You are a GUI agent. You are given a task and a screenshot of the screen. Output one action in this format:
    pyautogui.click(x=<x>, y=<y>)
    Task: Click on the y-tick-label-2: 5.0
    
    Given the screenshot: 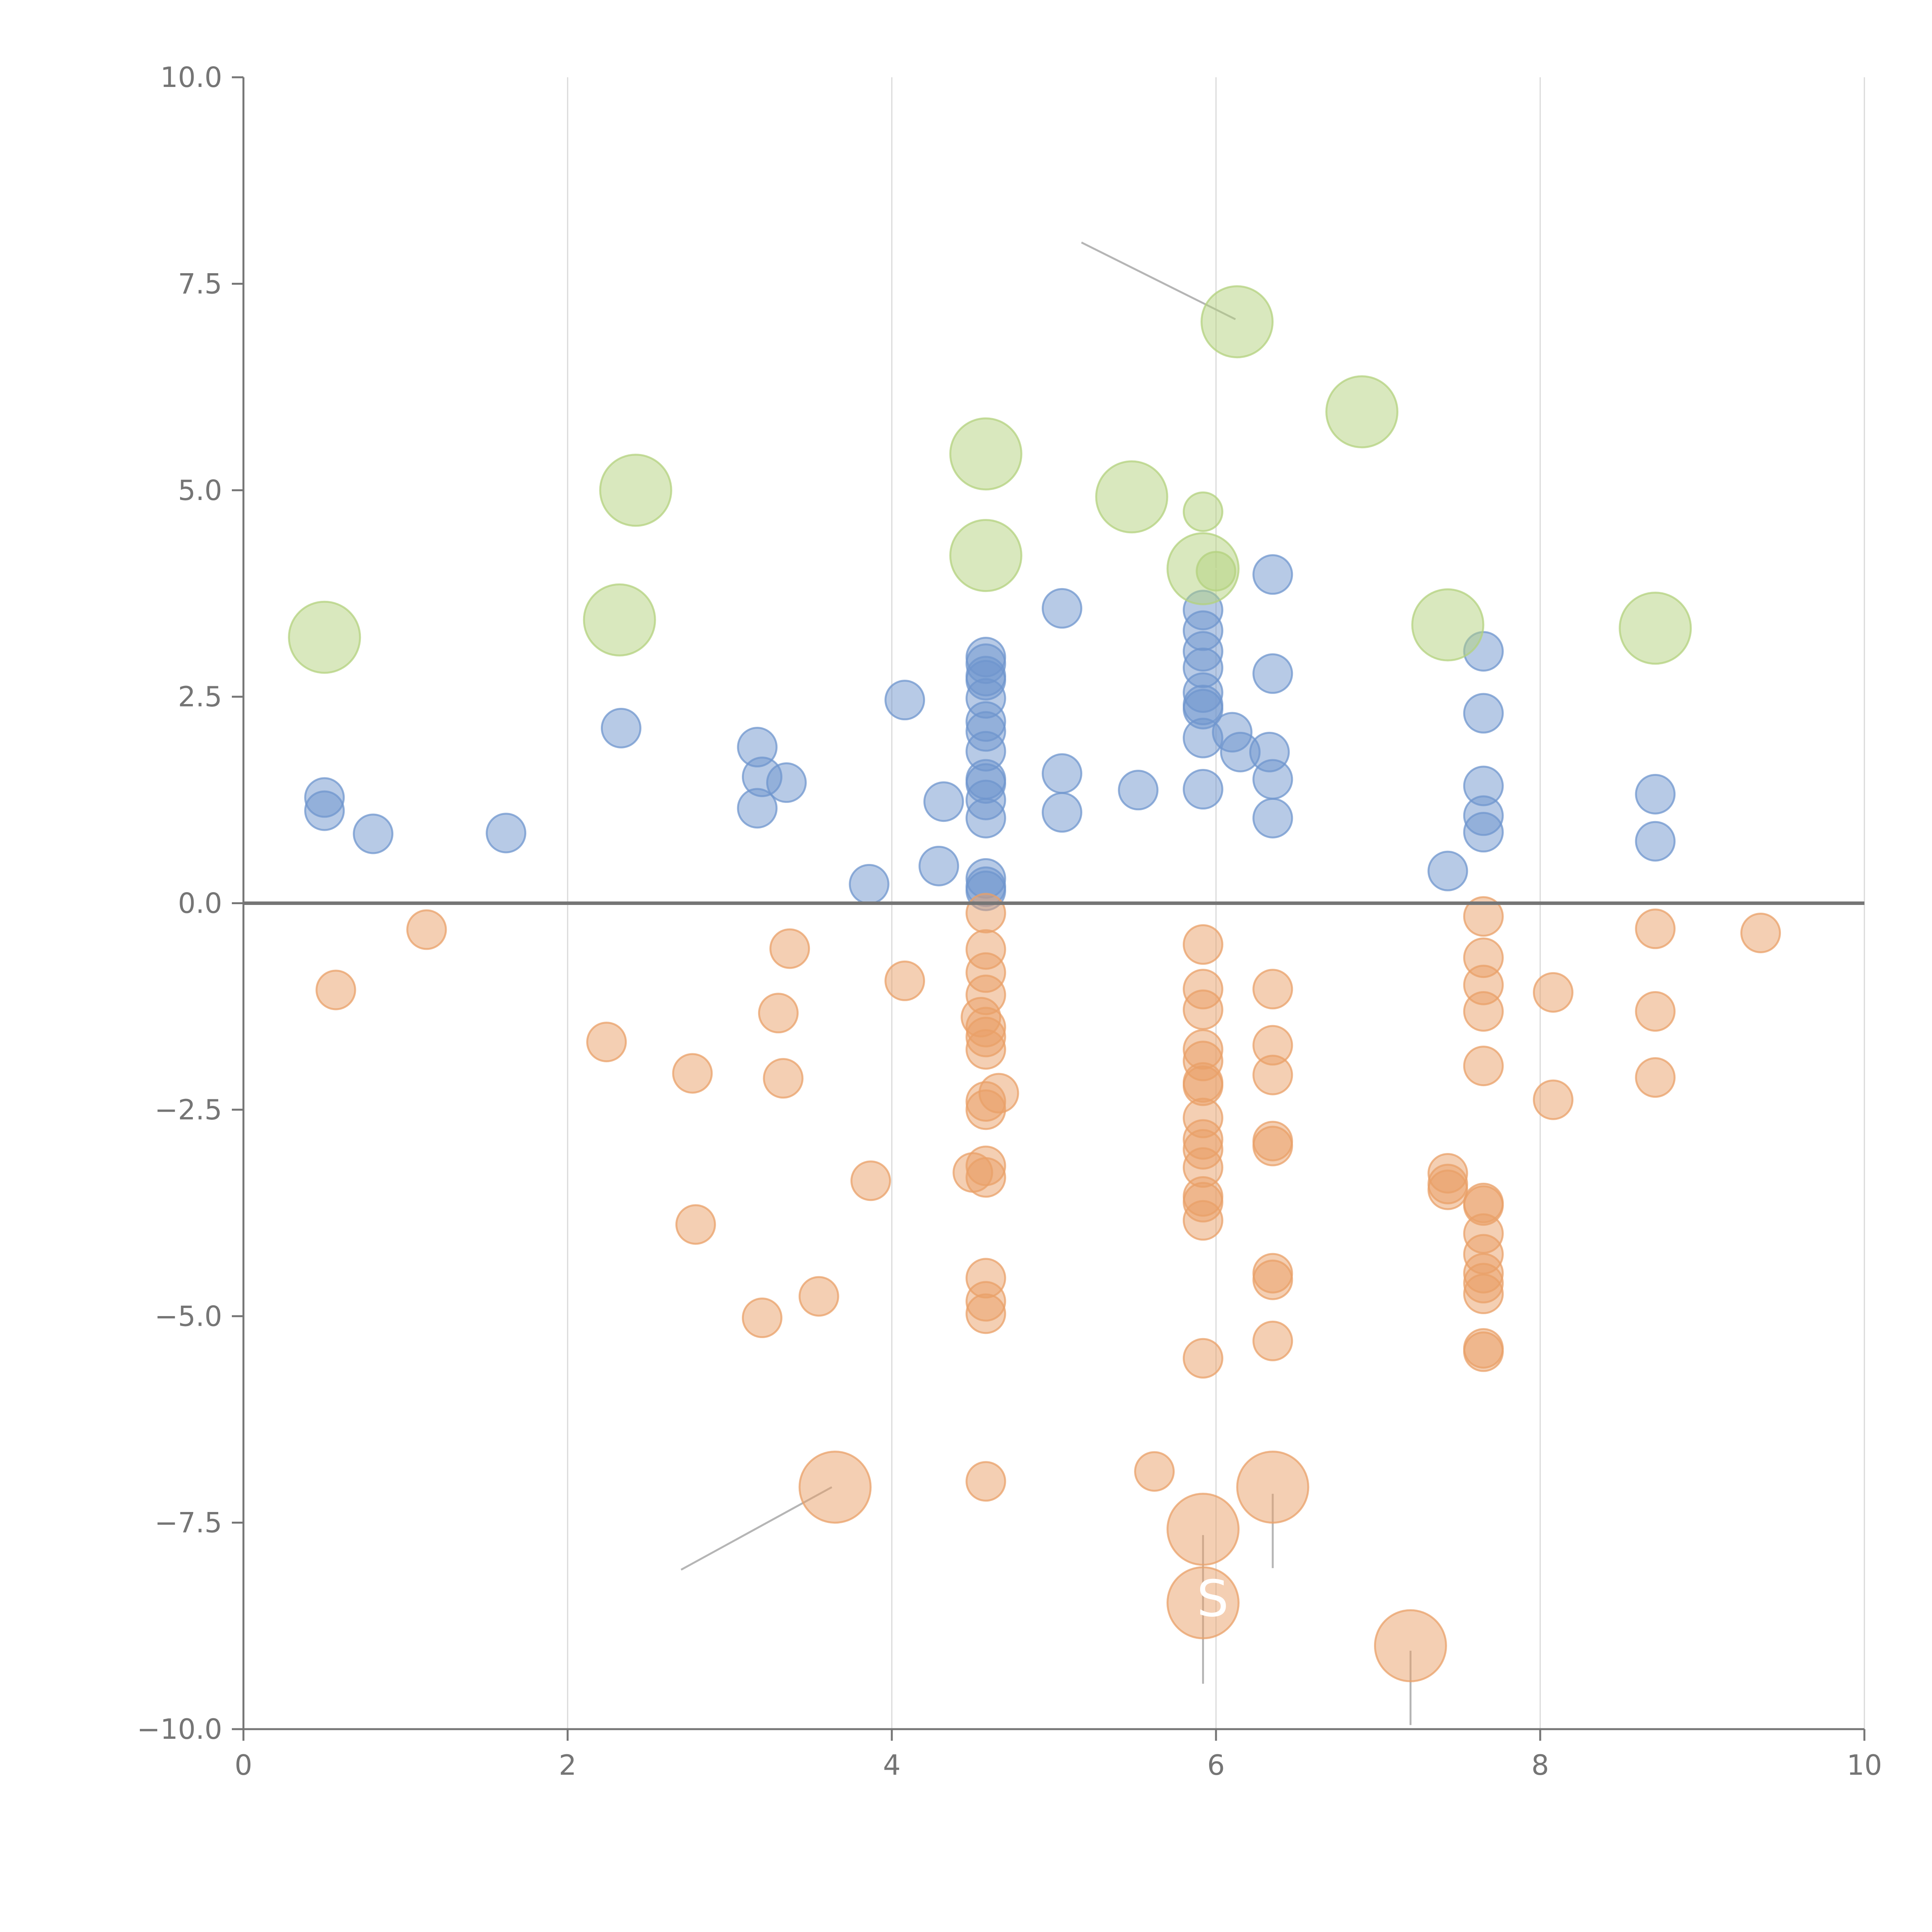 What is the action you would take?
    pyautogui.click(x=200, y=491)
    